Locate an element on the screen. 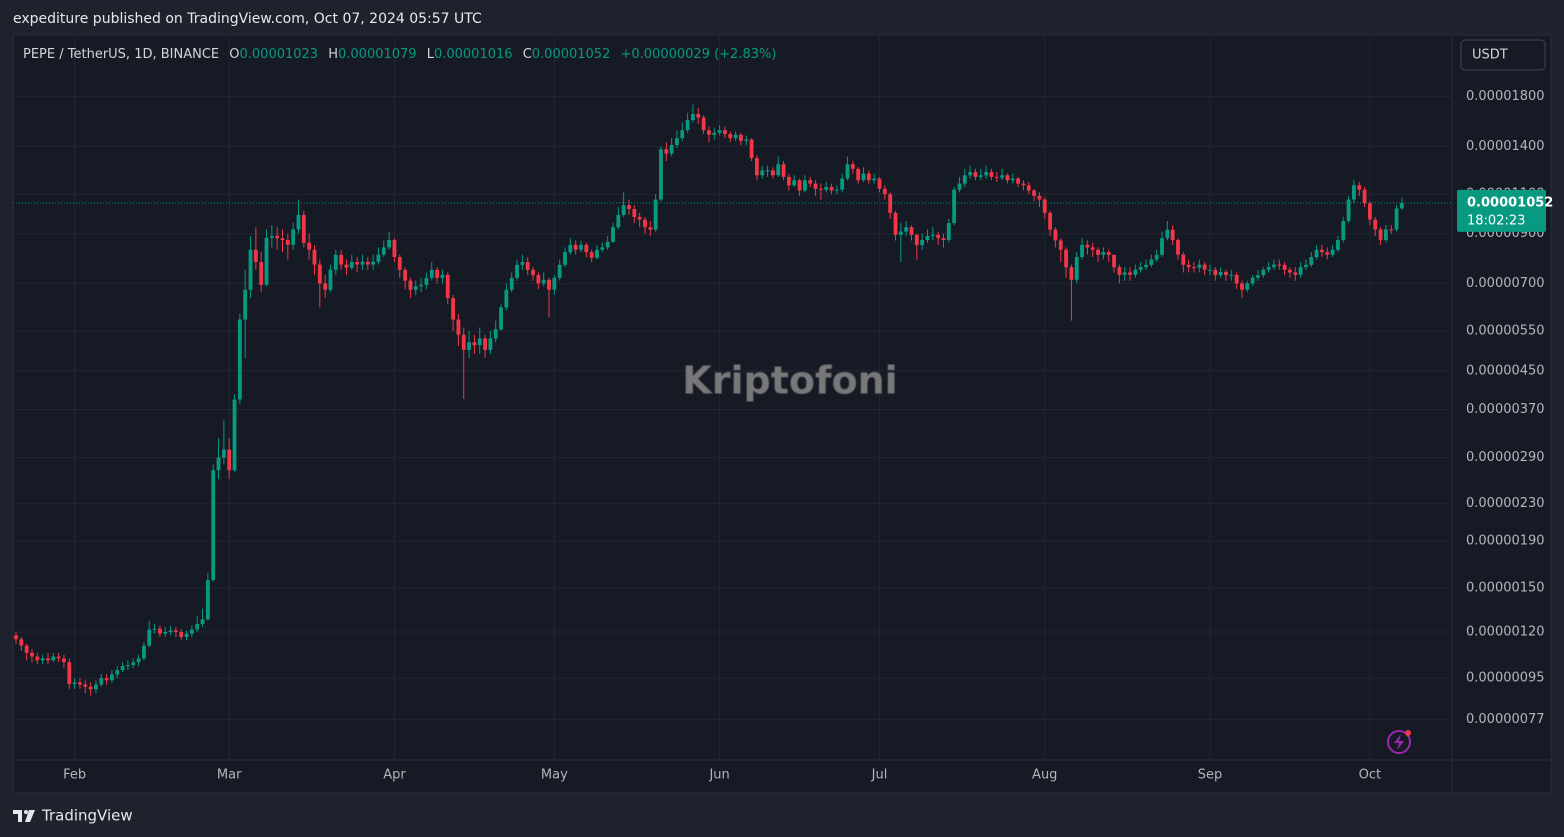  y-tick-label: 0.00001800 is located at coordinates (1505, 96).